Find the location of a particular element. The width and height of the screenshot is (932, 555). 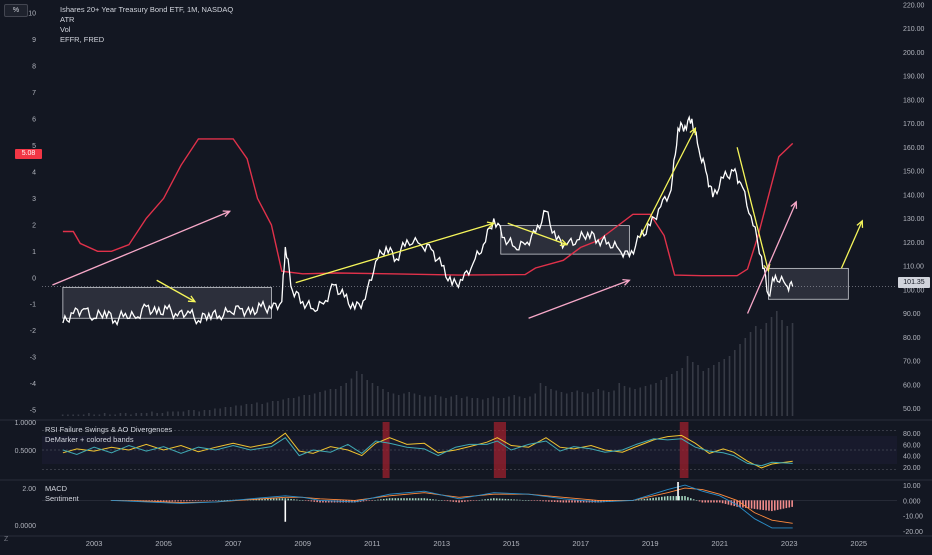

macd-right-tick: 0.000 is located at coordinates (912, 501).